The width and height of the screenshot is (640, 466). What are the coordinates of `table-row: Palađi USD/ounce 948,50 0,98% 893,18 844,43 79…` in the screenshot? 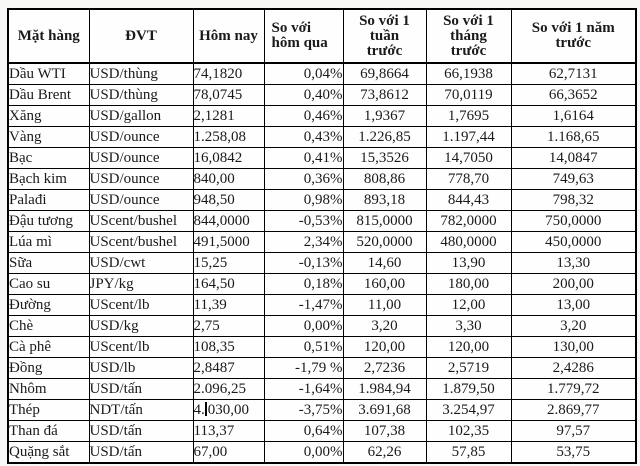 It's located at (322, 200).